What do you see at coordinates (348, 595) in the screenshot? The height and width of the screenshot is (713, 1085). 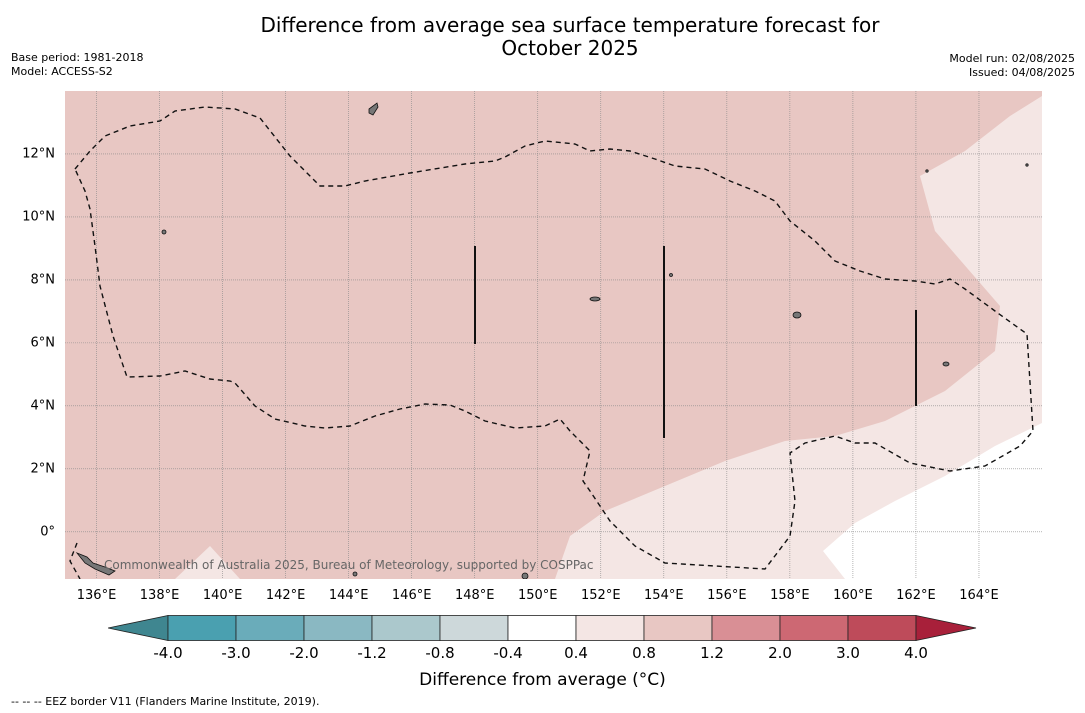 I see `x-tick-label: 144°E` at bounding box center [348, 595].